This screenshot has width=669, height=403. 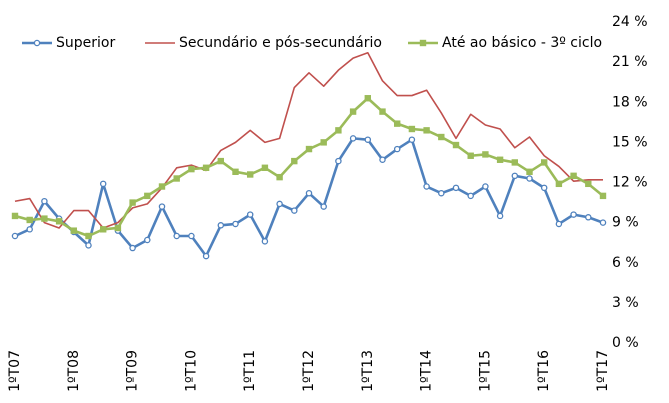 What do you see at coordinates (630, 142) in the screenshot?
I see `y-tick-label: 15 %` at bounding box center [630, 142].